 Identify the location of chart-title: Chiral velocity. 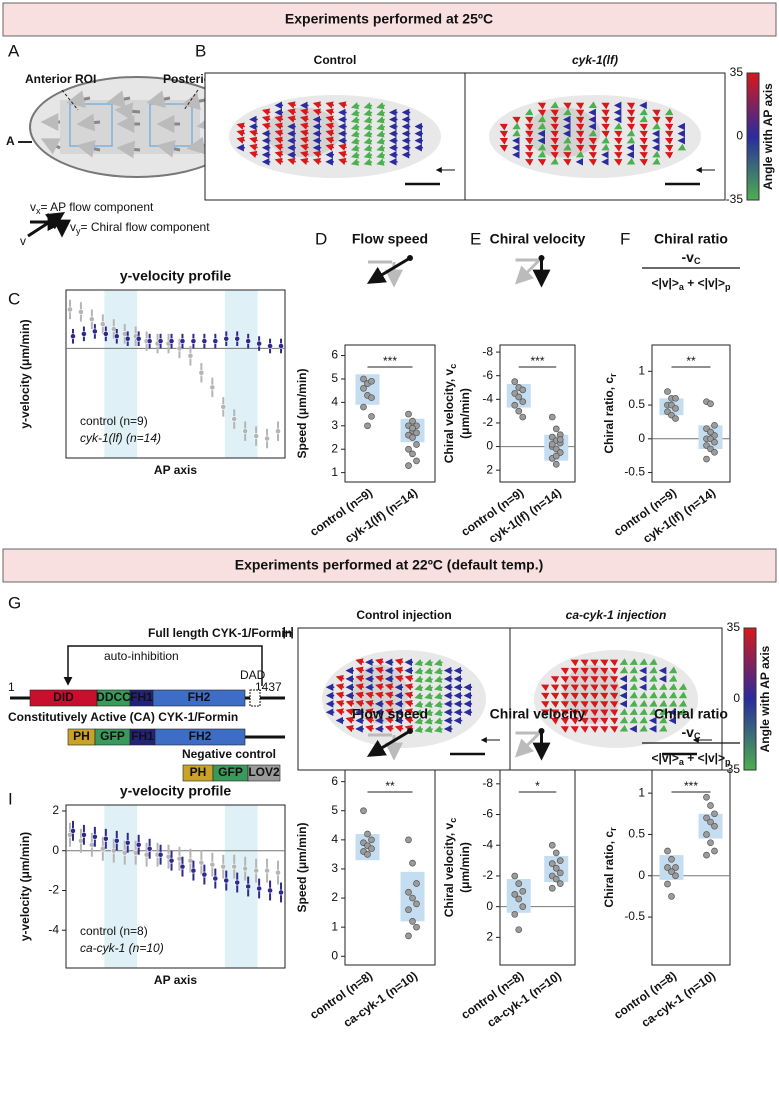
(538, 239).